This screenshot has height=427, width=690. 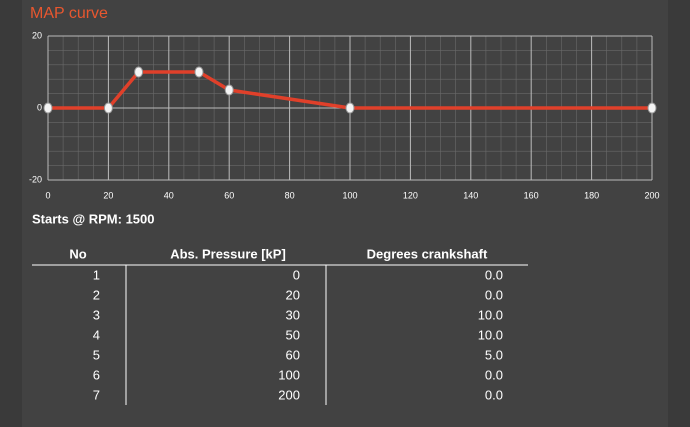 I want to click on y-tick-label: 20, so click(x=37, y=35).